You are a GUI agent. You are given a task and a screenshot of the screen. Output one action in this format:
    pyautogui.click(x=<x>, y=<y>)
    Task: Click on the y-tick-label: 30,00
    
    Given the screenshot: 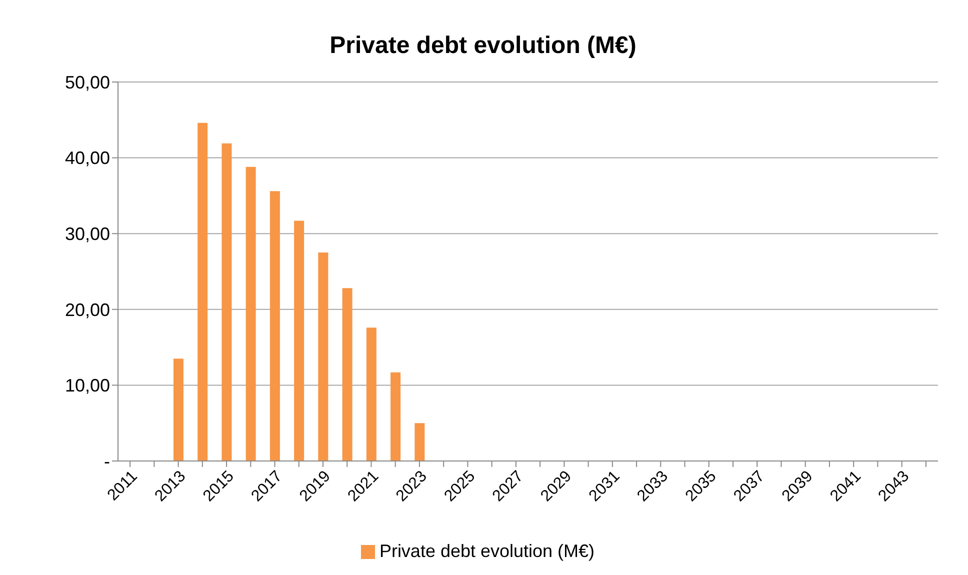 What is the action you would take?
    pyautogui.click(x=87, y=234)
    